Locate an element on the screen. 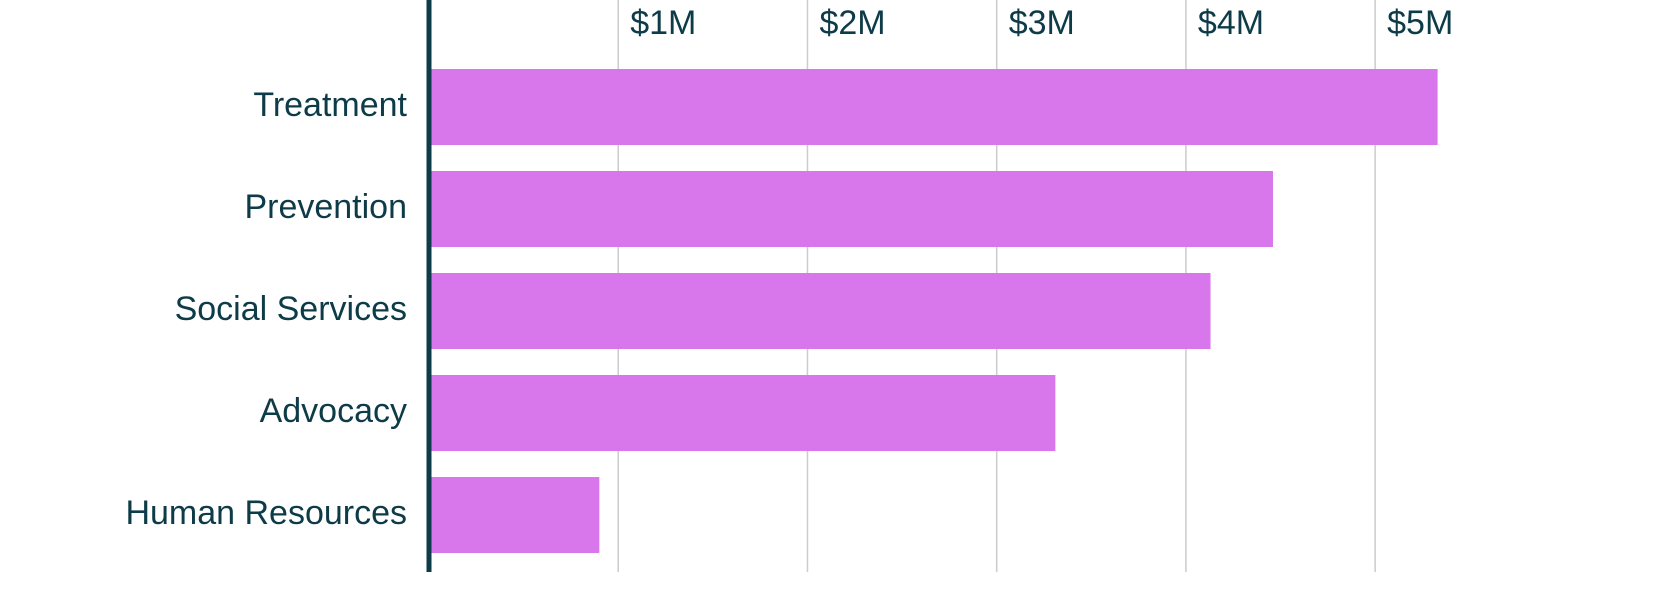  y-tick-label: Treatment is located at coordinates (330, 105).